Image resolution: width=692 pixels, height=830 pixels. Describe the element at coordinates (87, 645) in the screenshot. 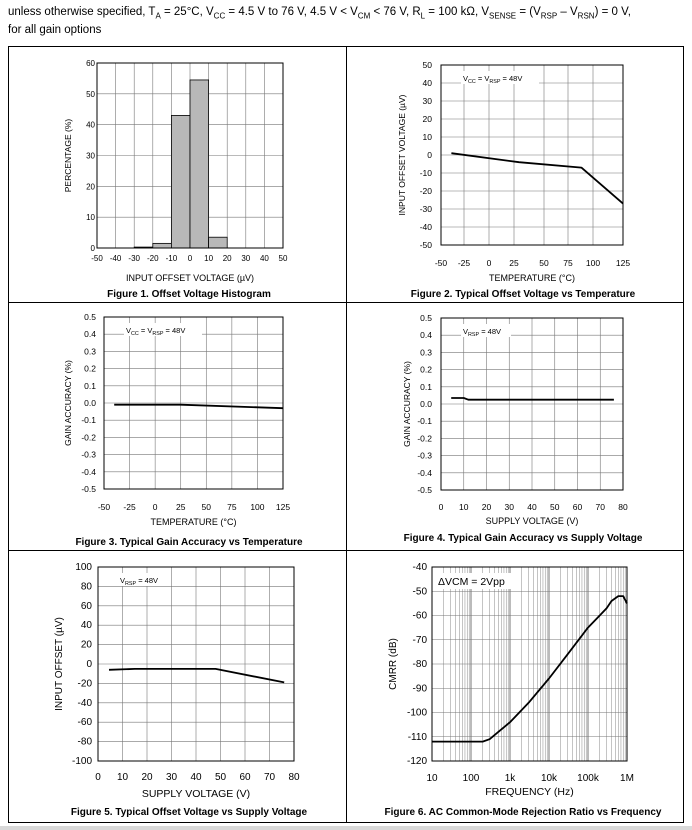

I see `fig5-y-tick-label: 20` at that location.